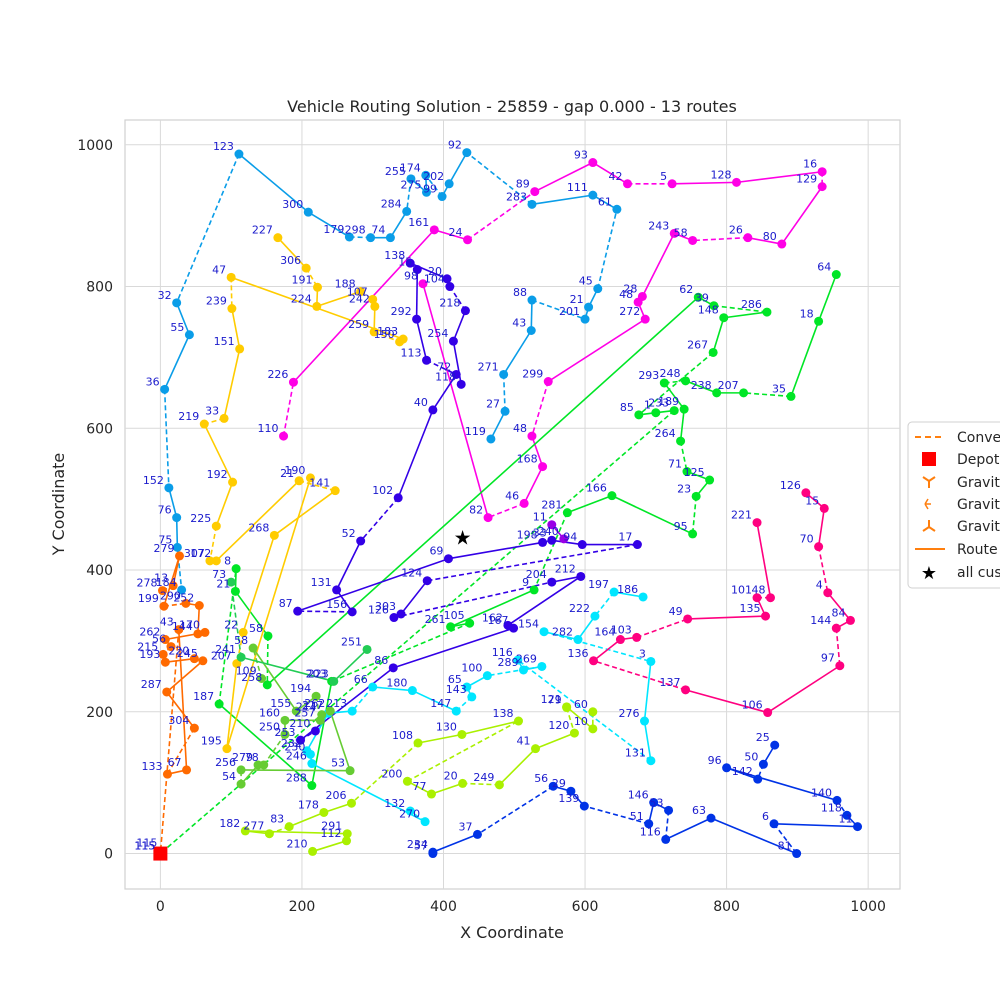  What do you see at coordinates (670, 373) in the screenshot?
I see `node-label: 248` at bounding box center [670, 373].